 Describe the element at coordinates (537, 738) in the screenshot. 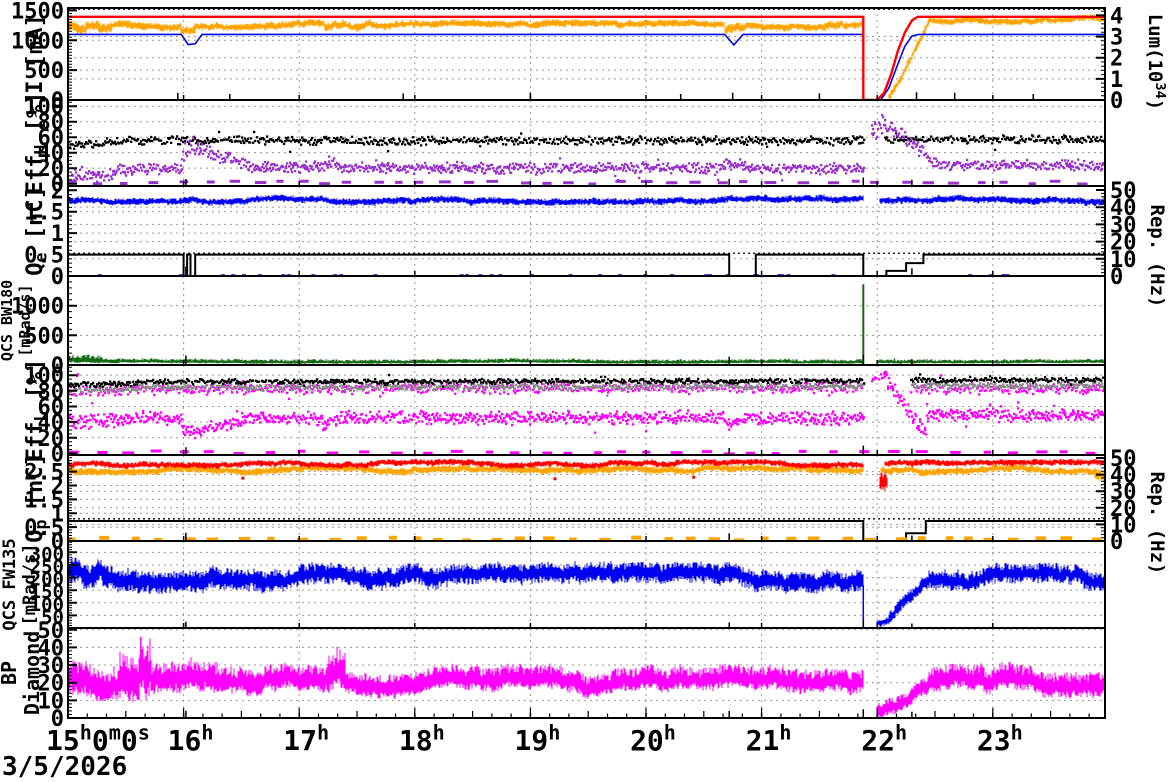

I see `x-tick-label: 19h` at that location.